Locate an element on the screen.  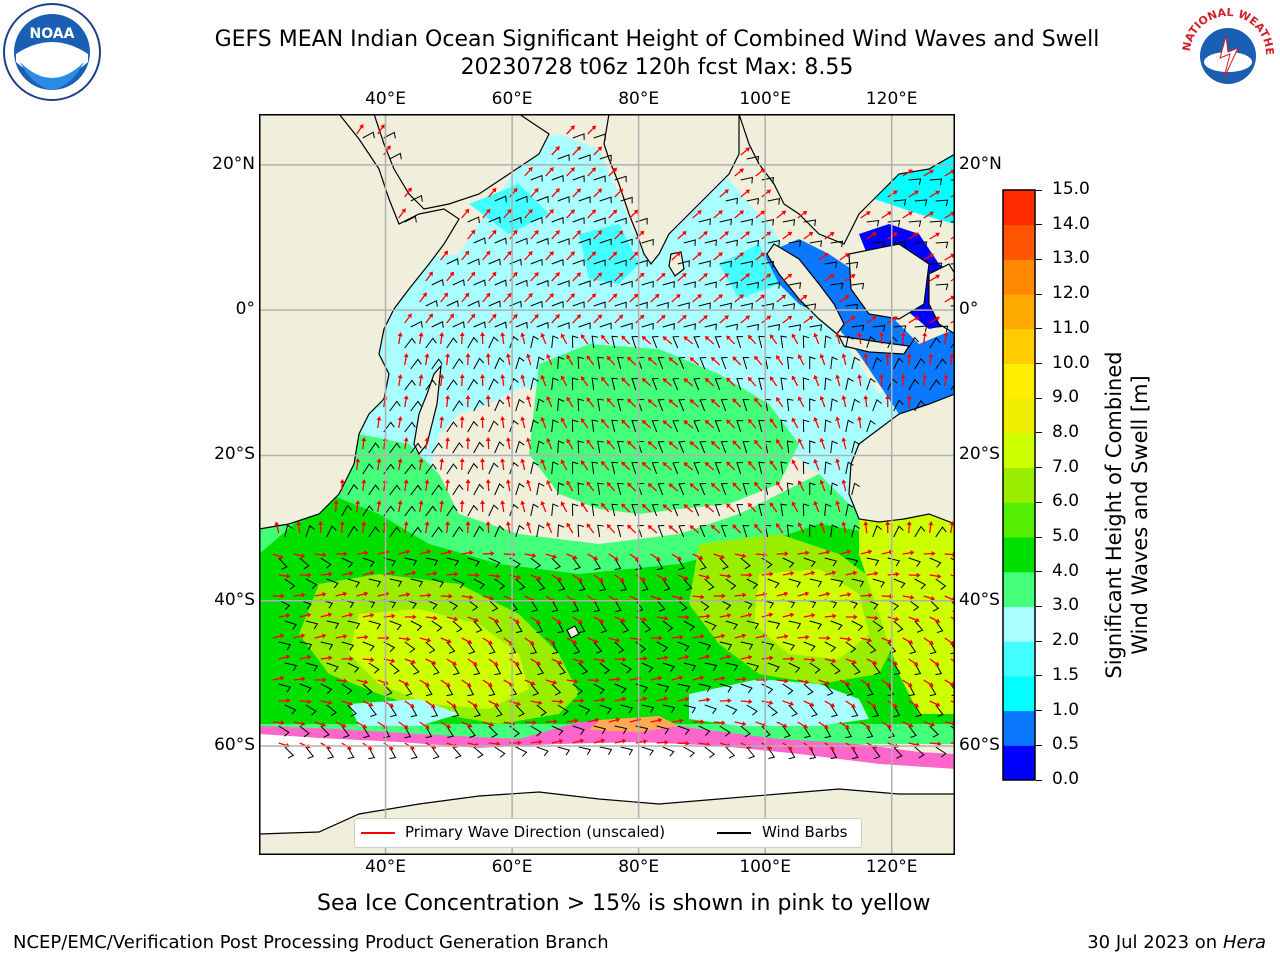
colorbar-label: 2.0 is located at coordinates (1066, 640).